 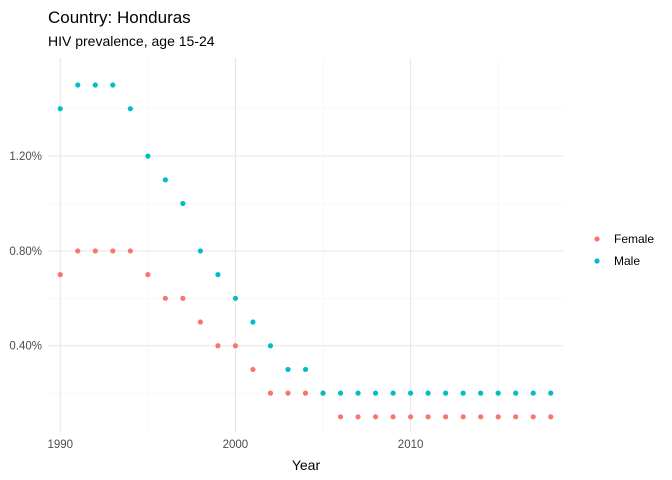 I want to click on y-axis-tick-labels: 0.40% 0.80% 1.20%, so click(x=25, y=252).